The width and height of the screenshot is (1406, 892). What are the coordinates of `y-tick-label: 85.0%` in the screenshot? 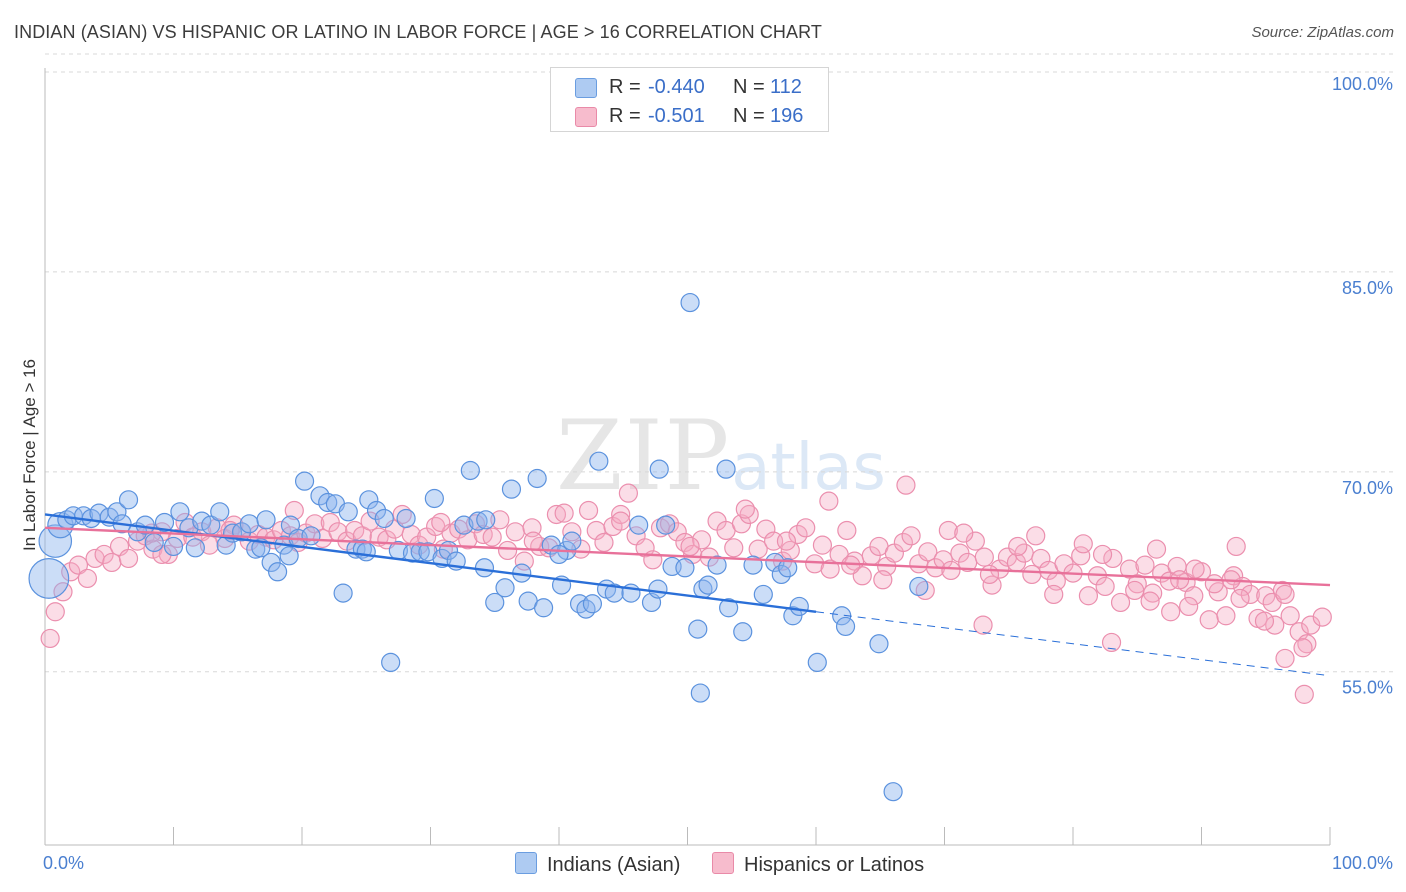 It's located at (1367, 288).